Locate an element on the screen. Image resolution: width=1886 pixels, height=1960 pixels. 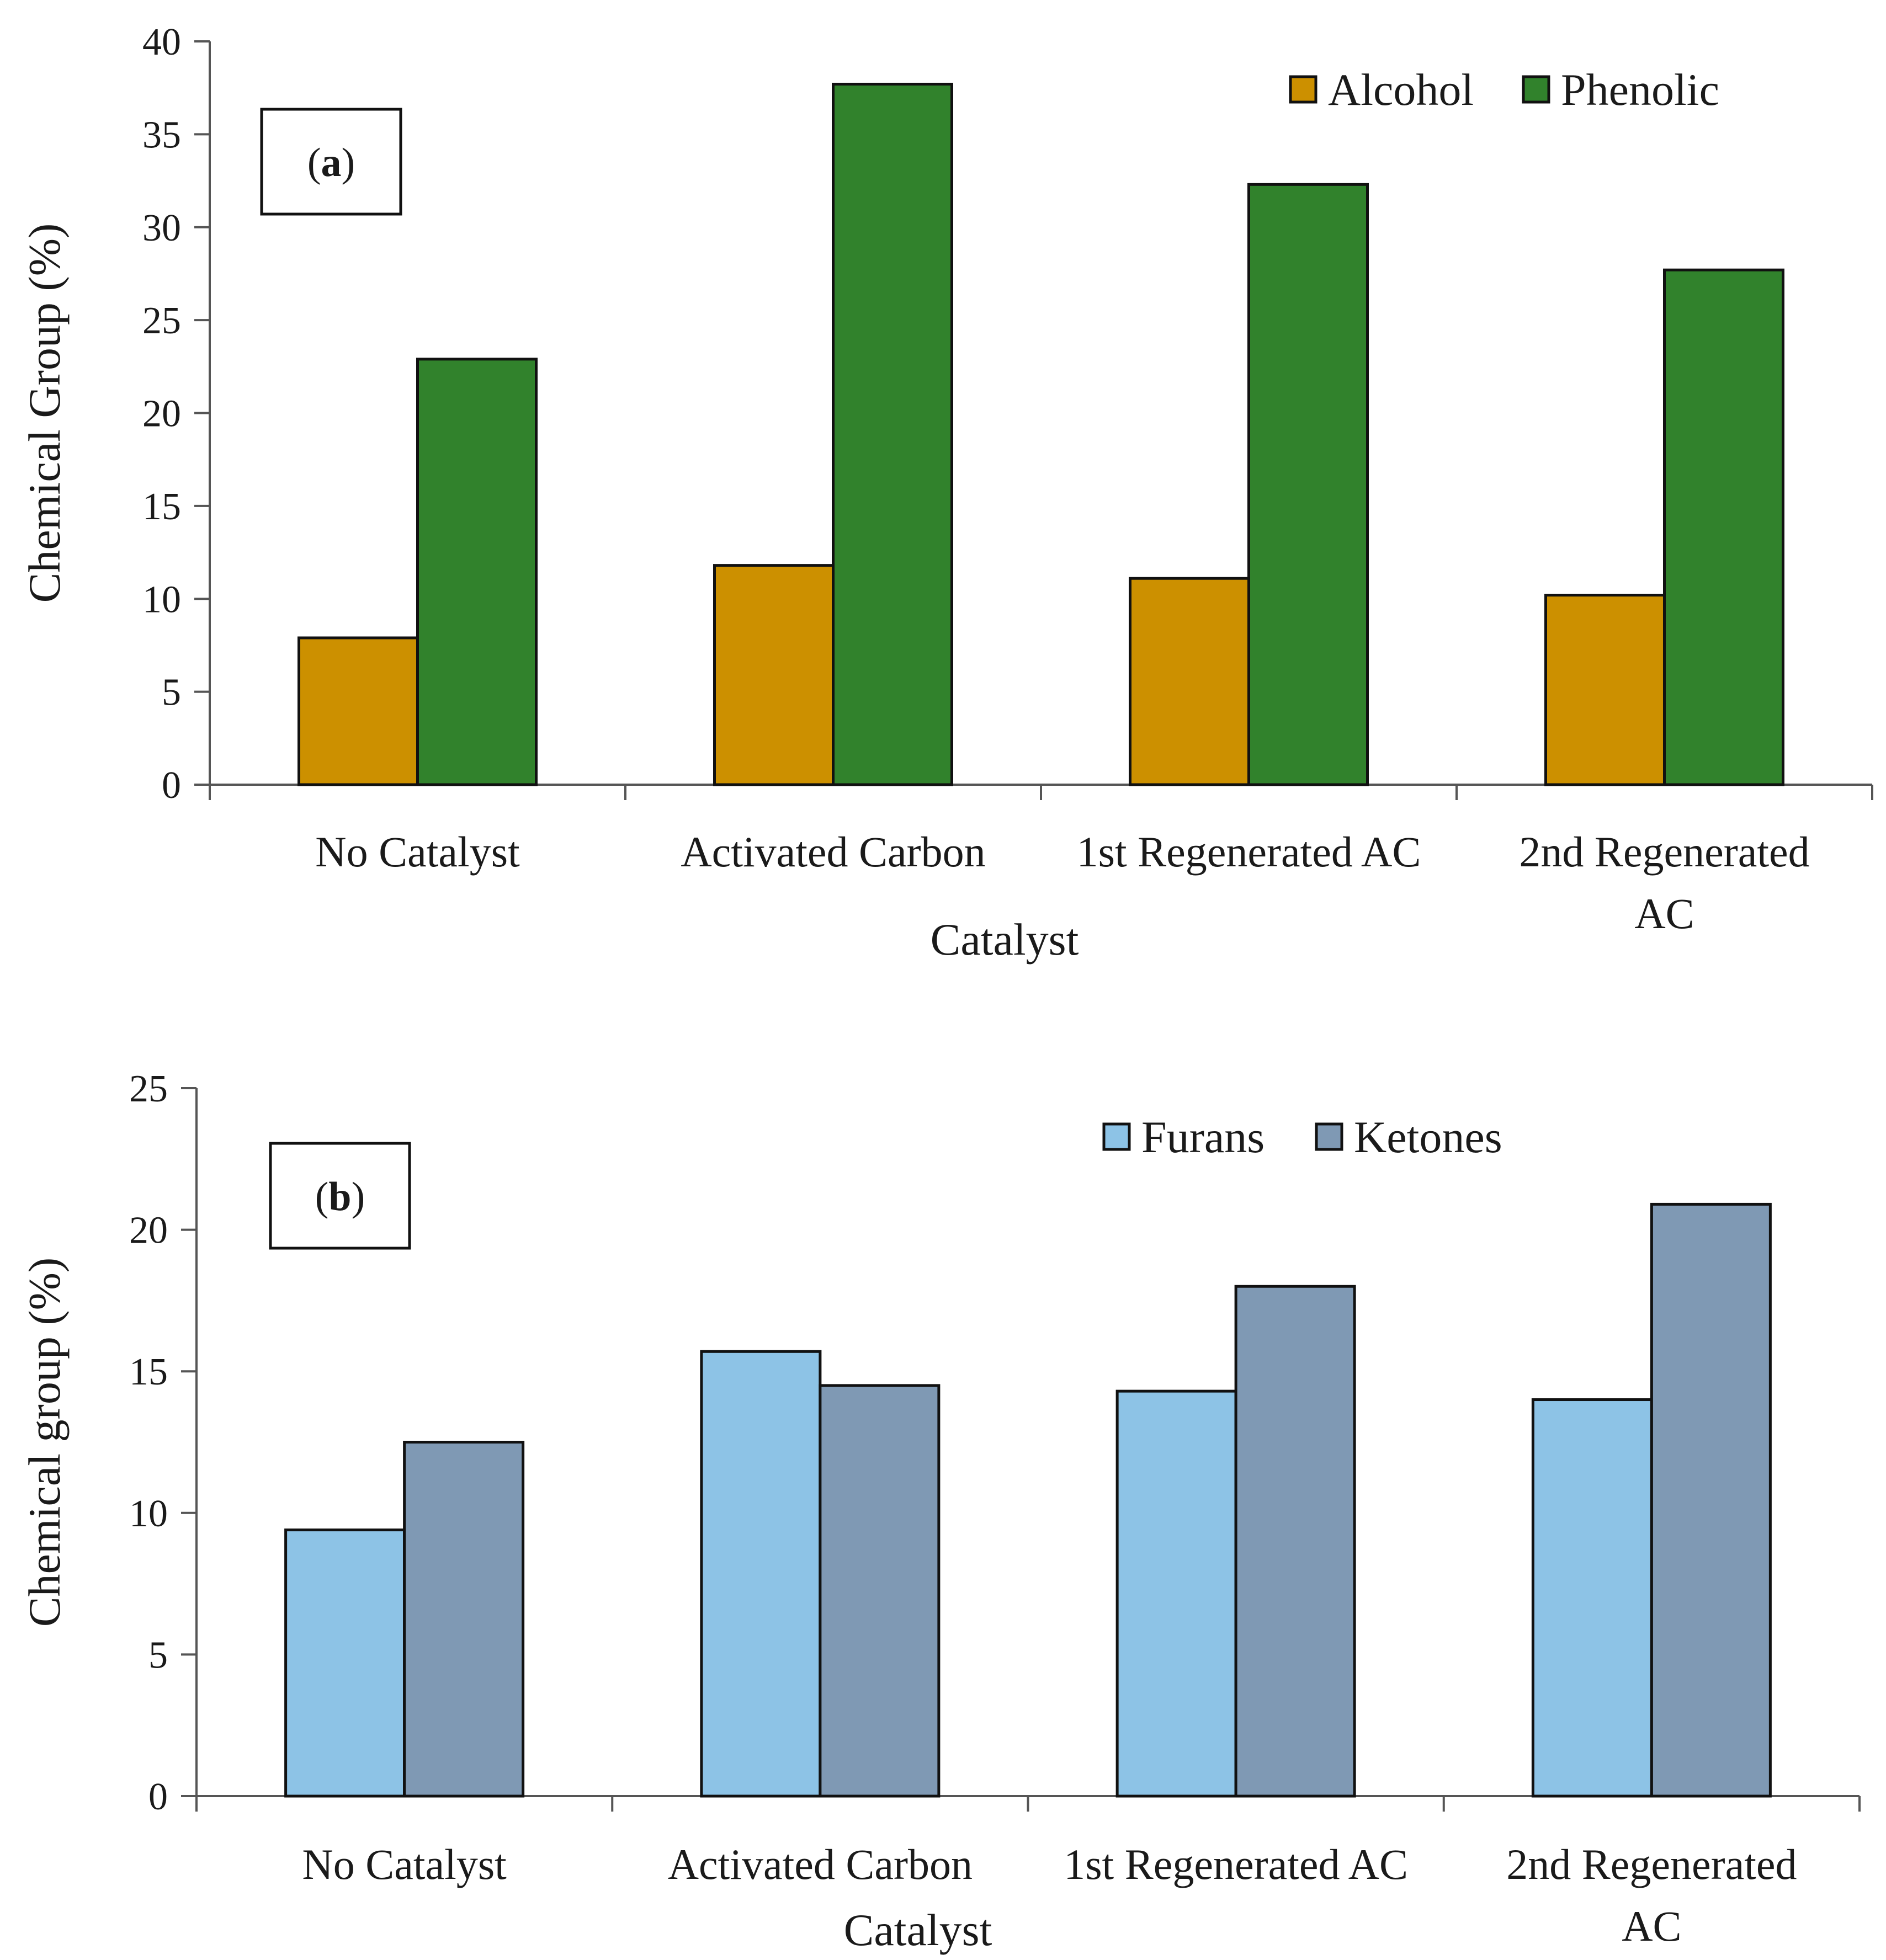
legend-label-furans: Furans is located at coordinates (1203, 1137).